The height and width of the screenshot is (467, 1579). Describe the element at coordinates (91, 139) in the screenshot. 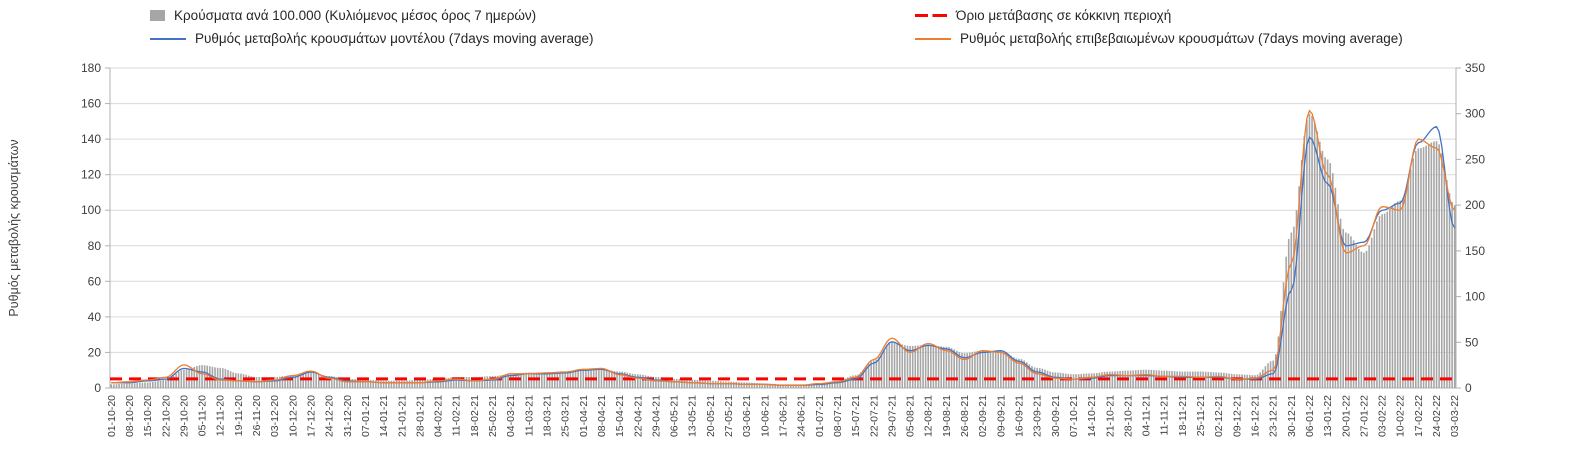

I see `svg-text: 140` at that location.